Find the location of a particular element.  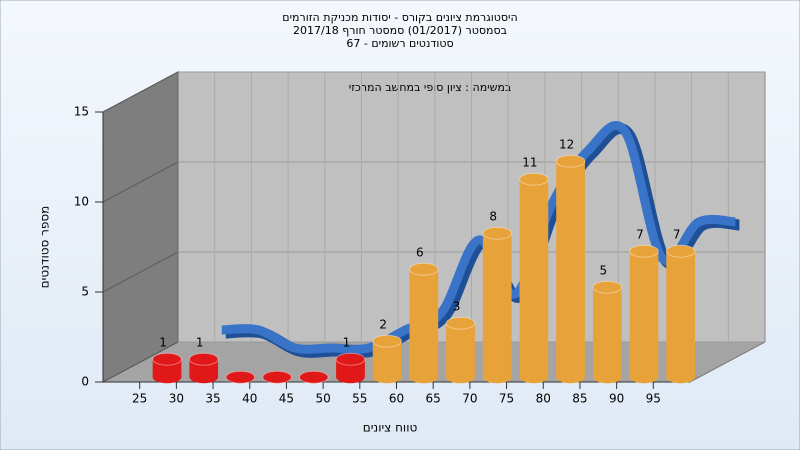

data-label: 2 is located at coordinates (383, 325).